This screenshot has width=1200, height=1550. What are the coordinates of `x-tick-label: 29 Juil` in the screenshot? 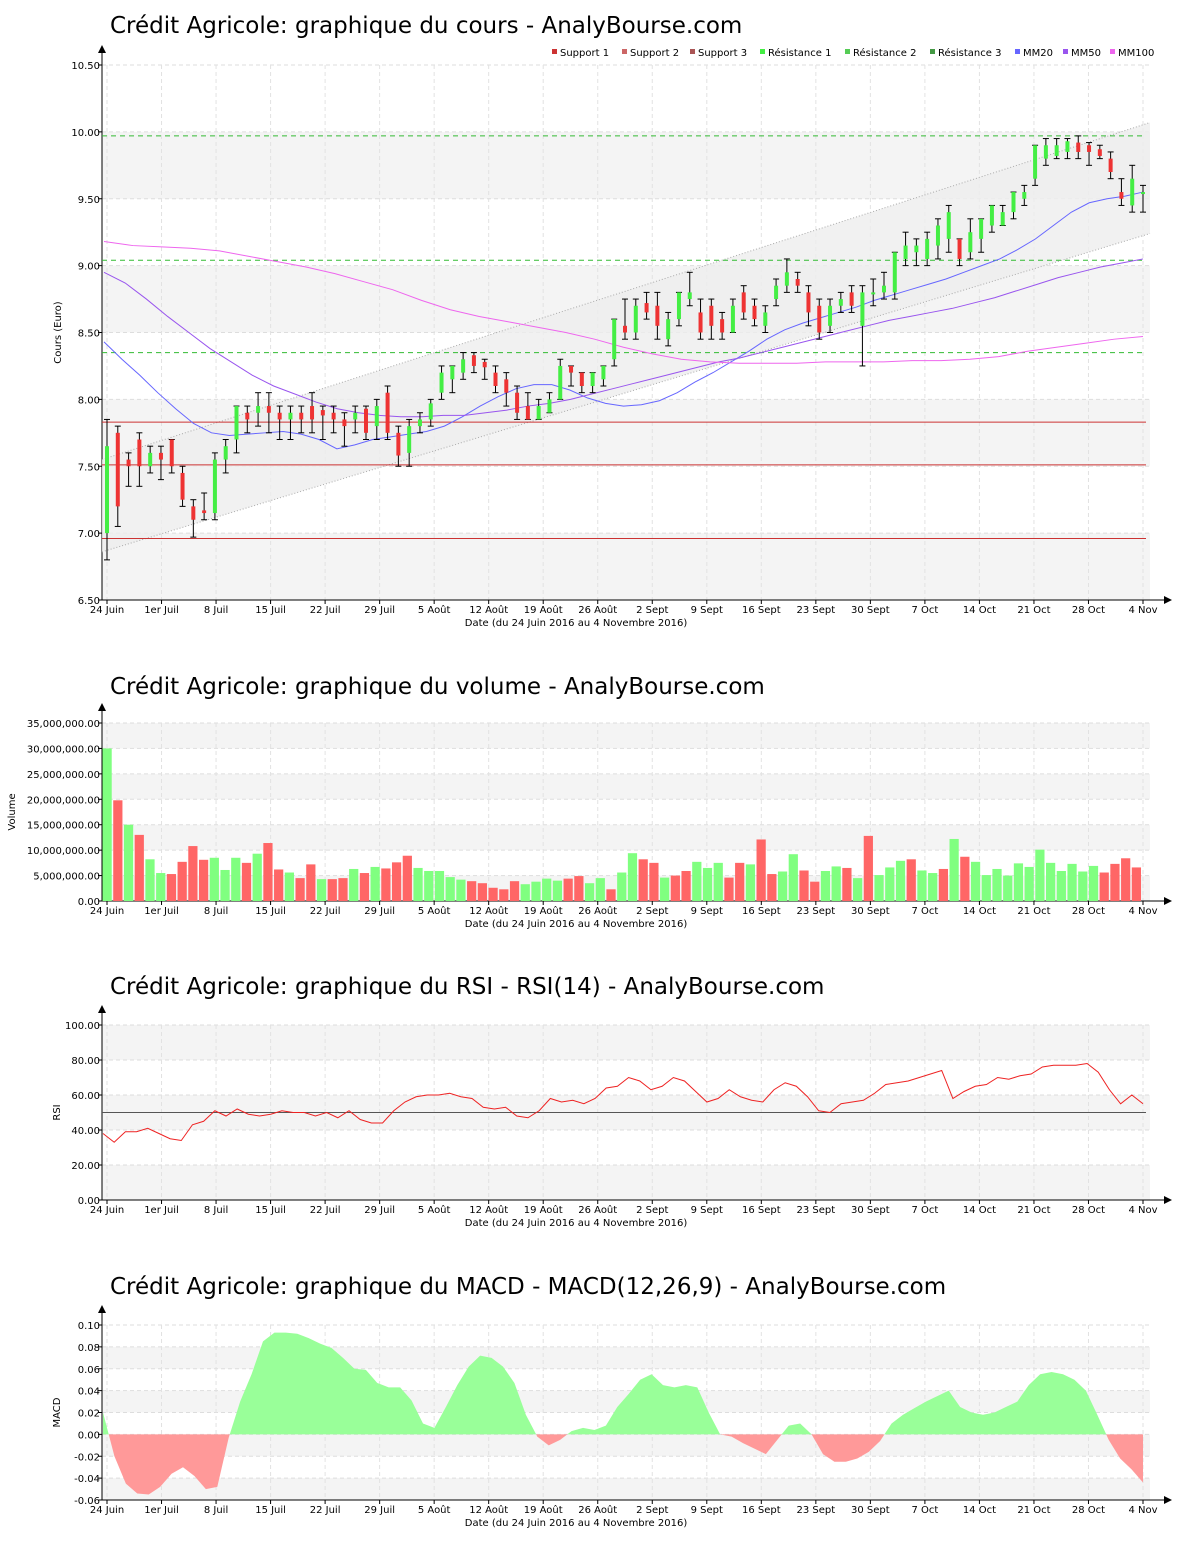 It's located at (379, 610).